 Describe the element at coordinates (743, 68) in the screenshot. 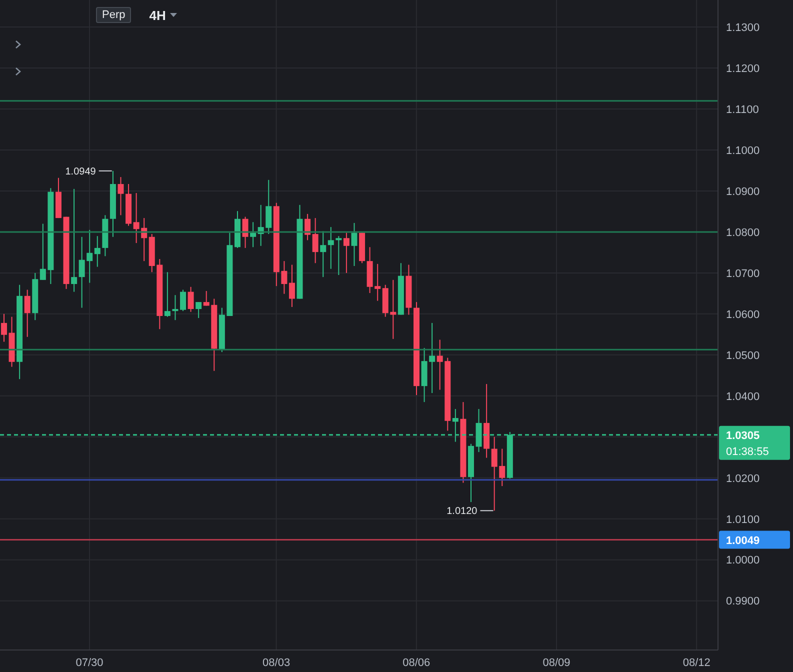

I see `y-tick-label: 1.1200` at that location.